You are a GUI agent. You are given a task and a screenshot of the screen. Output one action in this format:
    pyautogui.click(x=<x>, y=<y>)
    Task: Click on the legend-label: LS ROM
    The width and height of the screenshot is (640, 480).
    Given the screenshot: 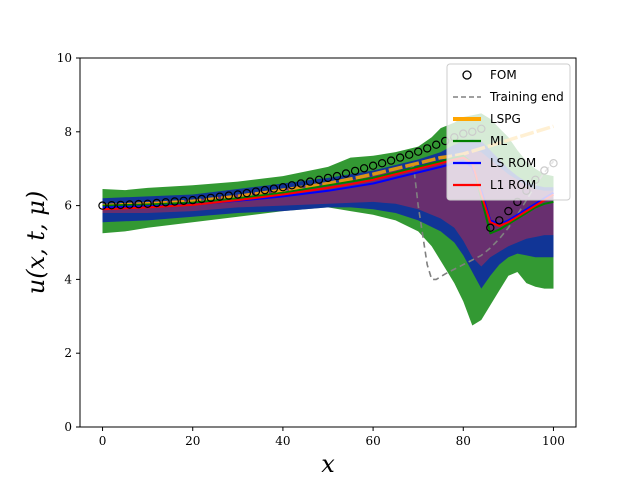 What is the action you would take?
    pyautogui.click(x=513, y=163)
    